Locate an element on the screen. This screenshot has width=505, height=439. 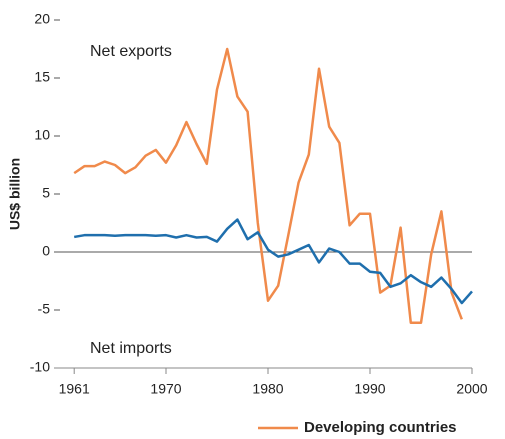
x-tick-label: 2000 is located at coordinates (471, 389).